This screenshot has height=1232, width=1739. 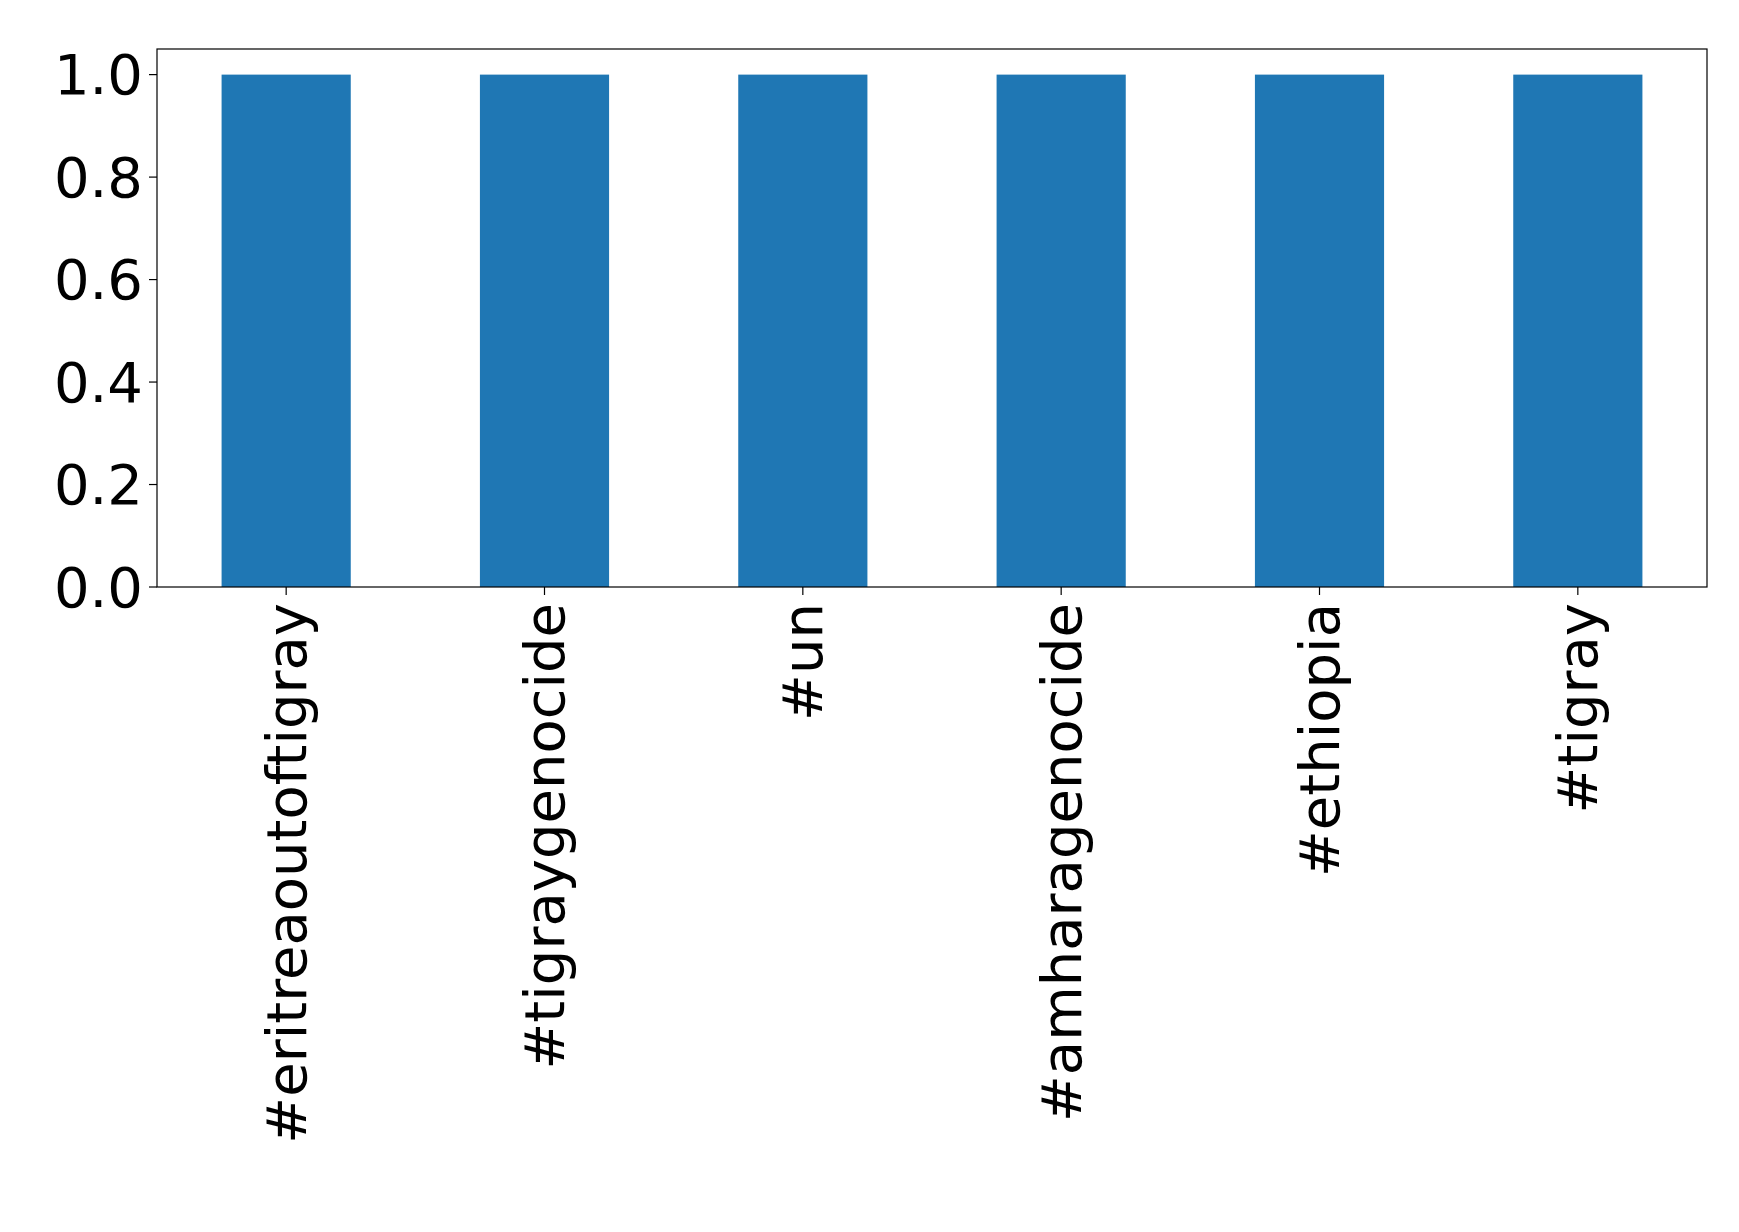 What do you see at coordinates (1061, 863) in the screenshot?
I see `x-tick-label: #amharagenocide` at bounding box center [1061, 863].